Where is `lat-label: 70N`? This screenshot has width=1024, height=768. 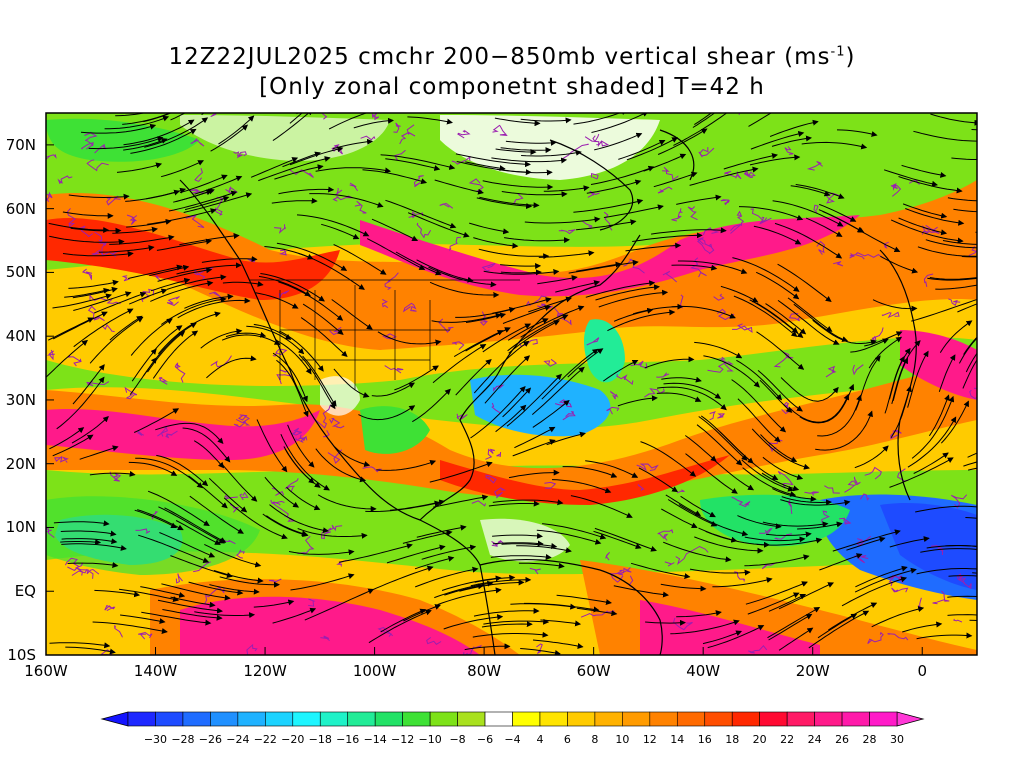
lat-label: 70N is located at coordinates (20, 144).